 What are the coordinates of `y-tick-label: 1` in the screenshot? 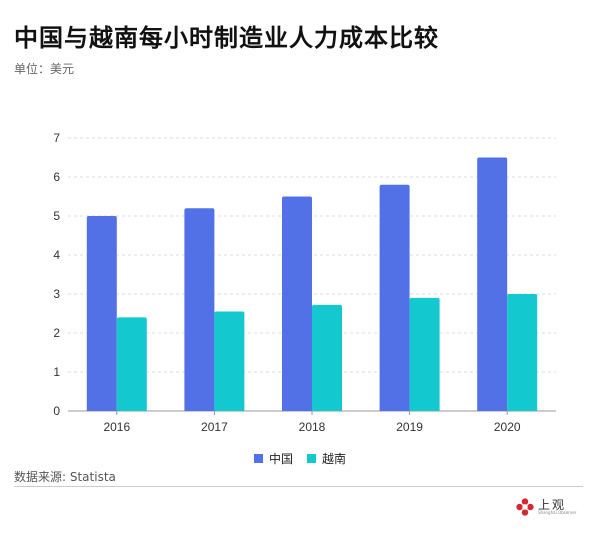 It's located at (56, 372).